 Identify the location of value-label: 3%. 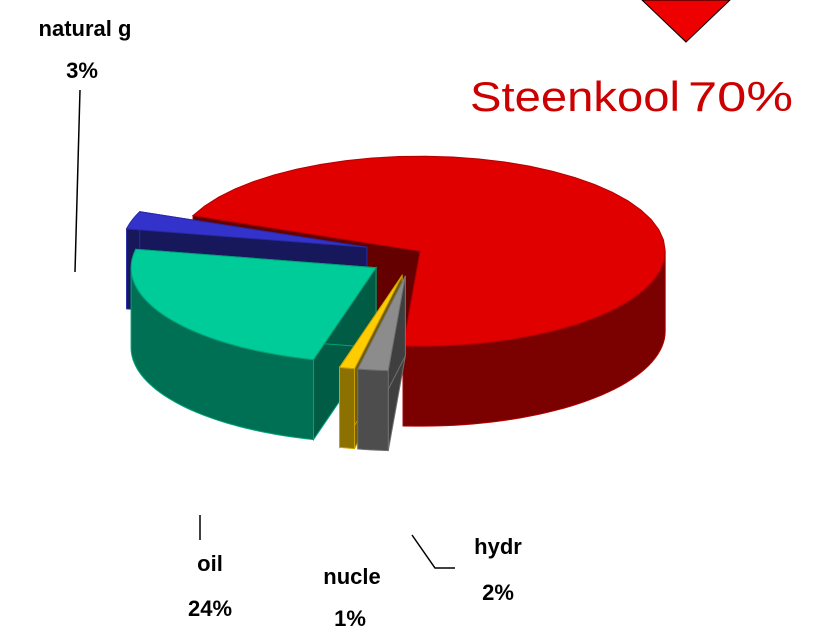
(82, 70).